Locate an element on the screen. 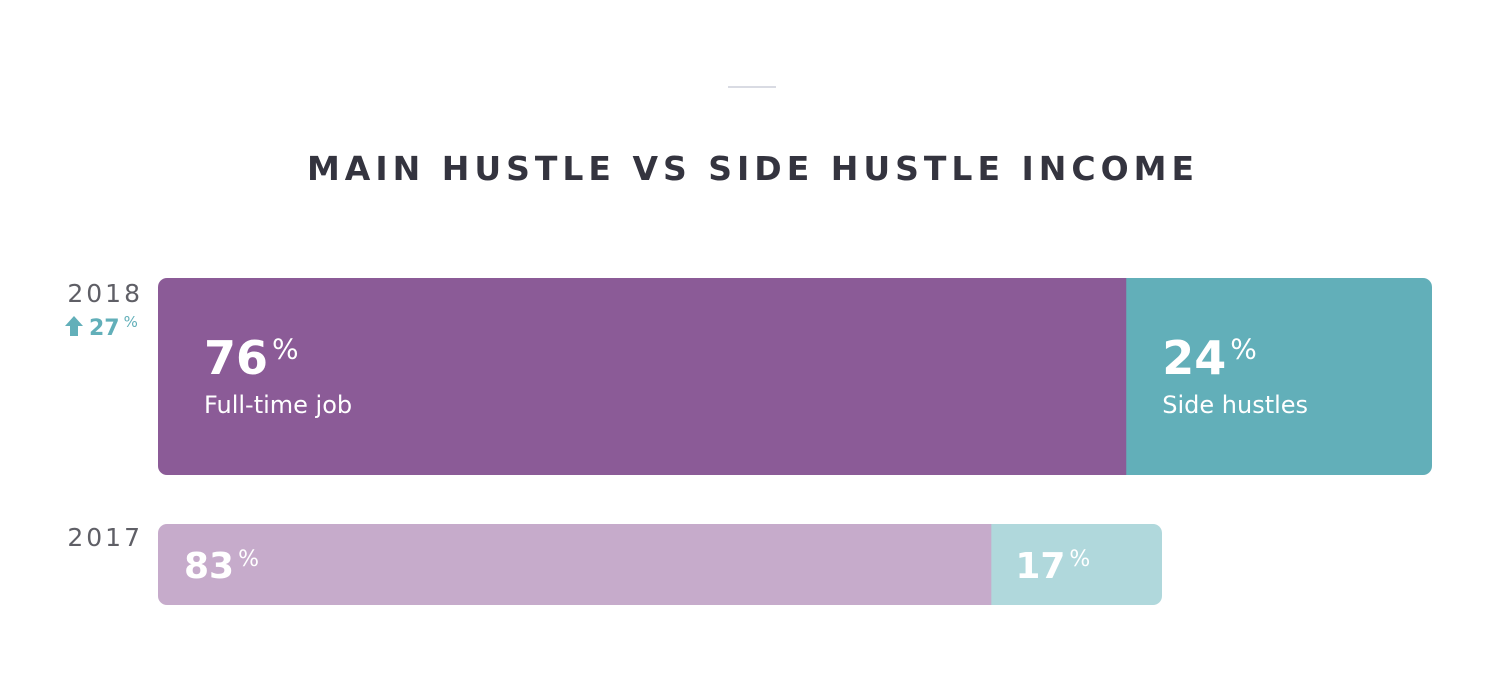 This screenshot has height=698, width=1506. value-label: 83% is located at coordinates (221, 566).